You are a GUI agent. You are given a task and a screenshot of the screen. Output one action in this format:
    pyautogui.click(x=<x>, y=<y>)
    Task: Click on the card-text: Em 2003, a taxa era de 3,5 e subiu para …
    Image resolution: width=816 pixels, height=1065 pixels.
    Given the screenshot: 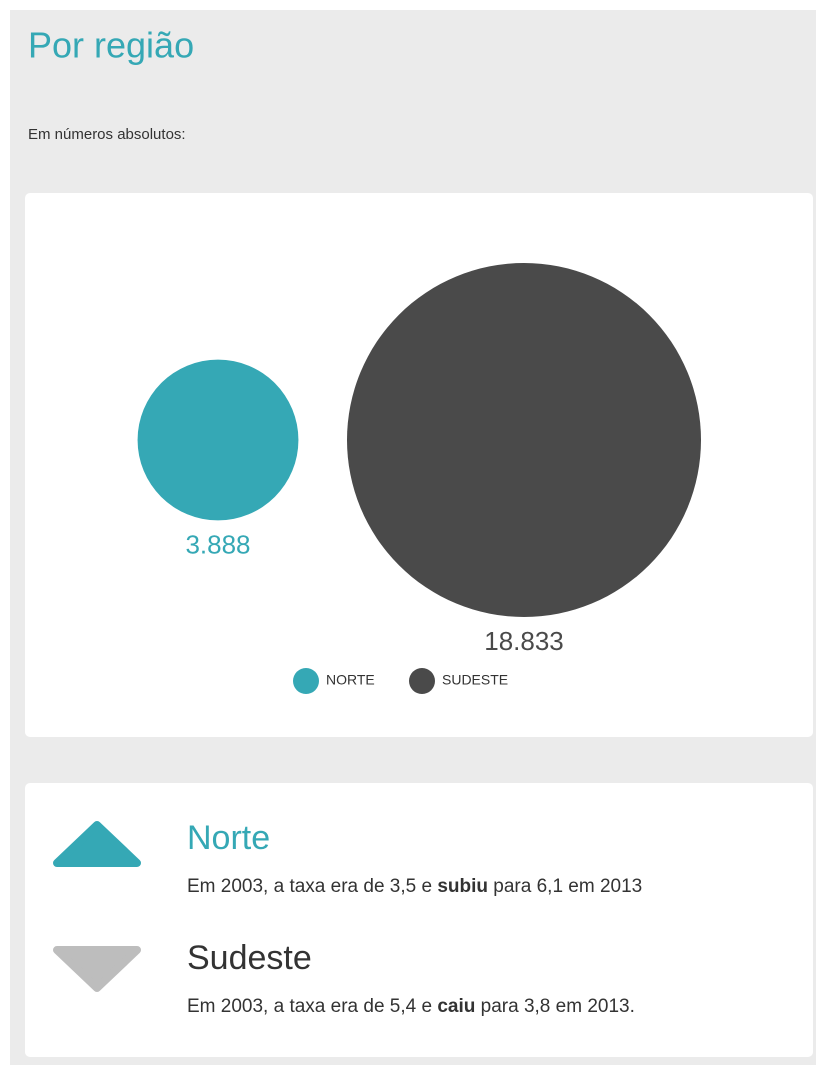 What is the action you would take?
    pyautogui.click(x=414, y=886)
    